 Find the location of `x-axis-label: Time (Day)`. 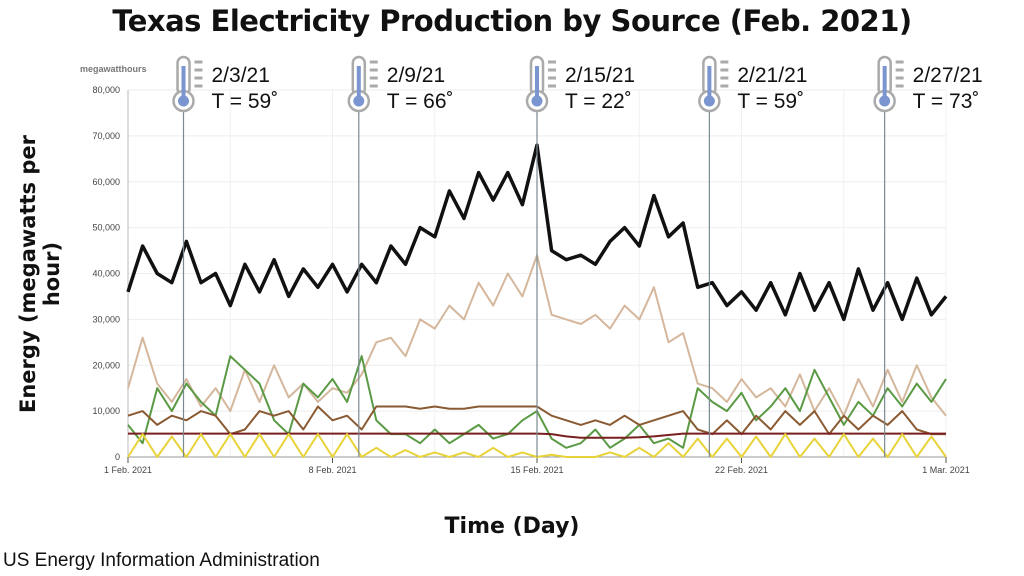

x-axis-label: Time (Day) is located at coordinates (512, 526).